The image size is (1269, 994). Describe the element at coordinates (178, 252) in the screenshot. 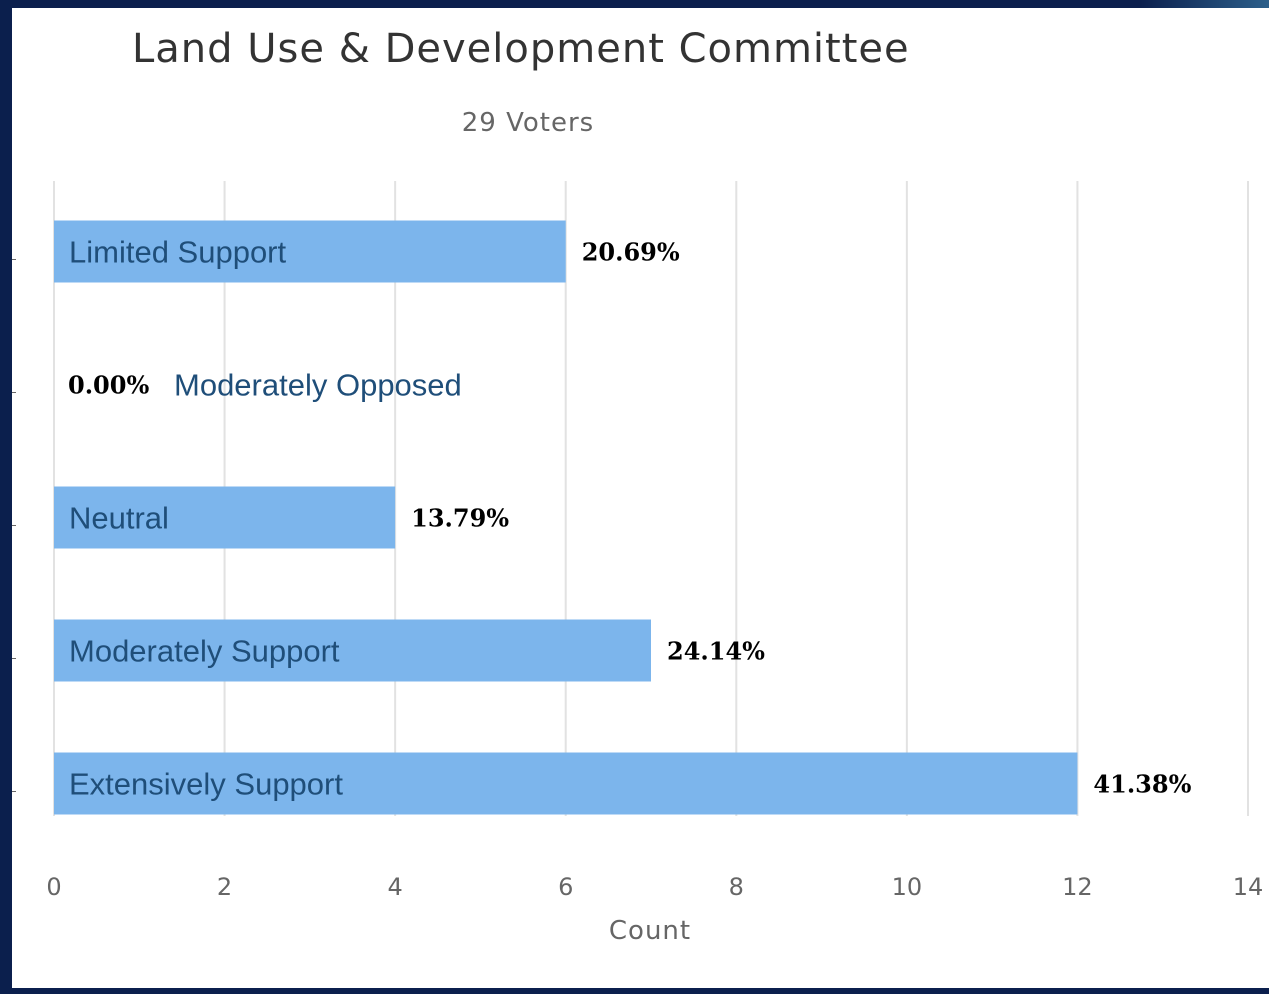

I see `bar-category-label-0: Limited Support` at that location.